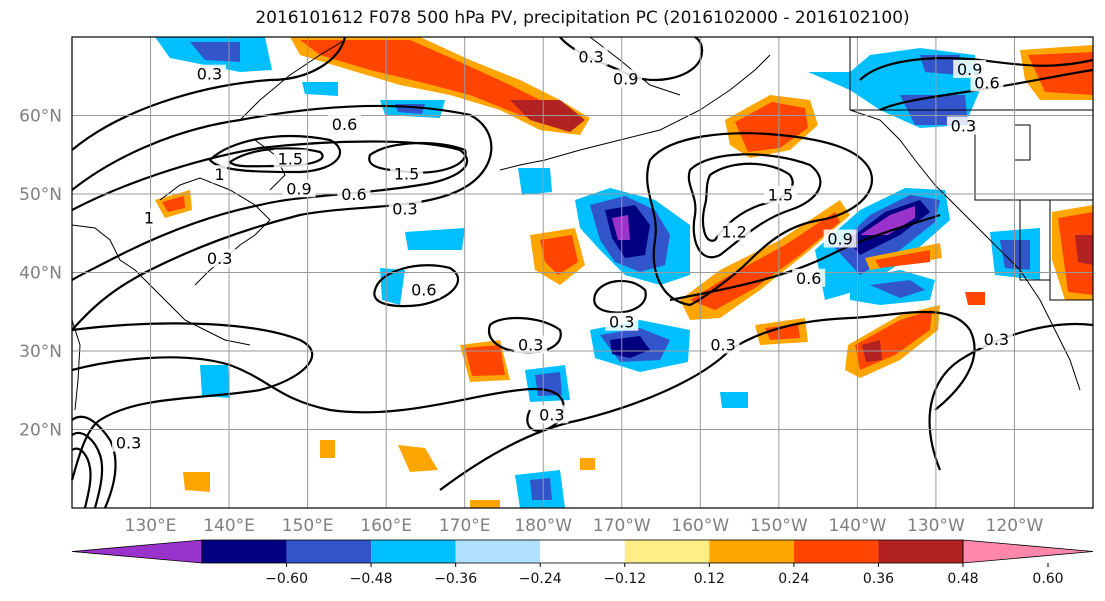  I want to click on lon-tick-label: 130°E, so click(151, 526).